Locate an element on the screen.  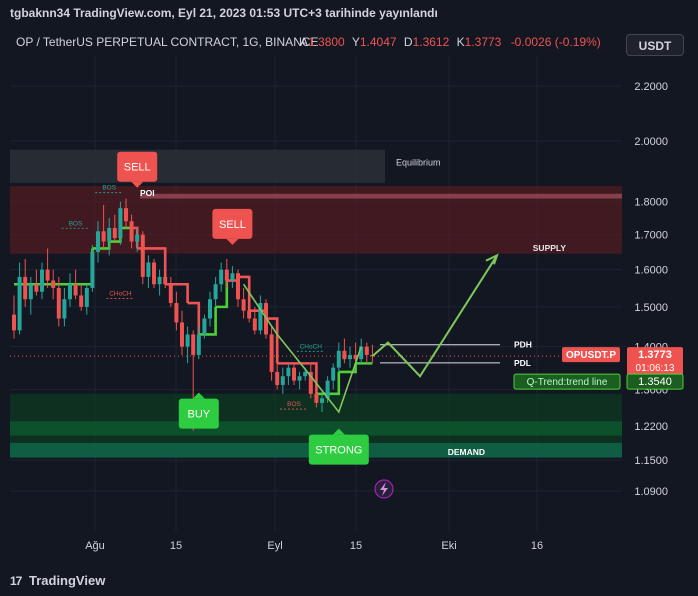
ticker-tag-text: OPUSDT.P is located at coordinates (591, 355).